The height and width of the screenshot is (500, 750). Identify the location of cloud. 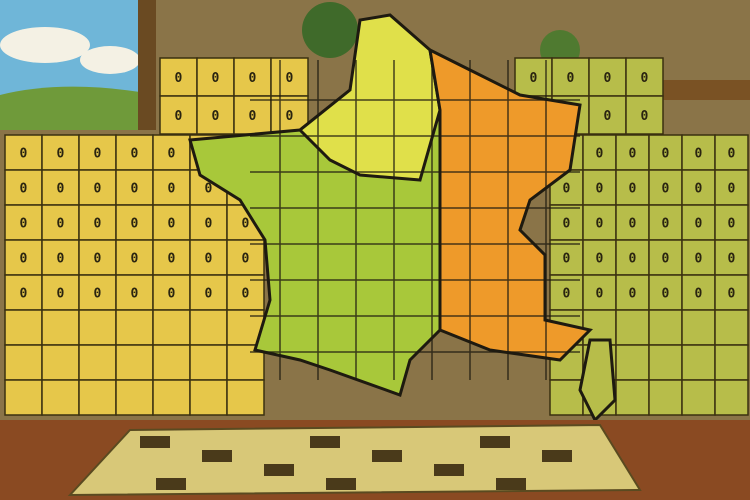
(45, 45).